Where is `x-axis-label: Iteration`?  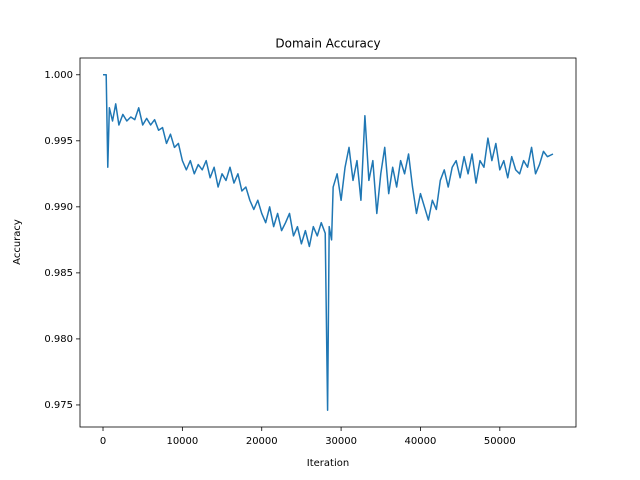 x-axis-label: Iteration is located at coordinates (328, 463).